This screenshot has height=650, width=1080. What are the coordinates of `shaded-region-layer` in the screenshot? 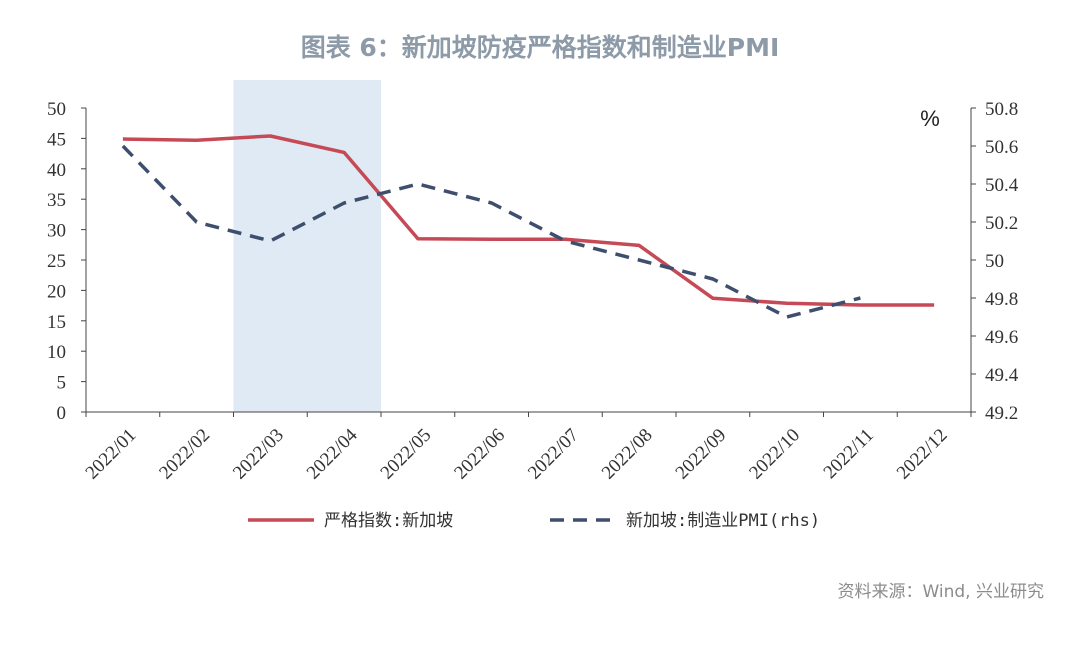 It's located at (307, 246).